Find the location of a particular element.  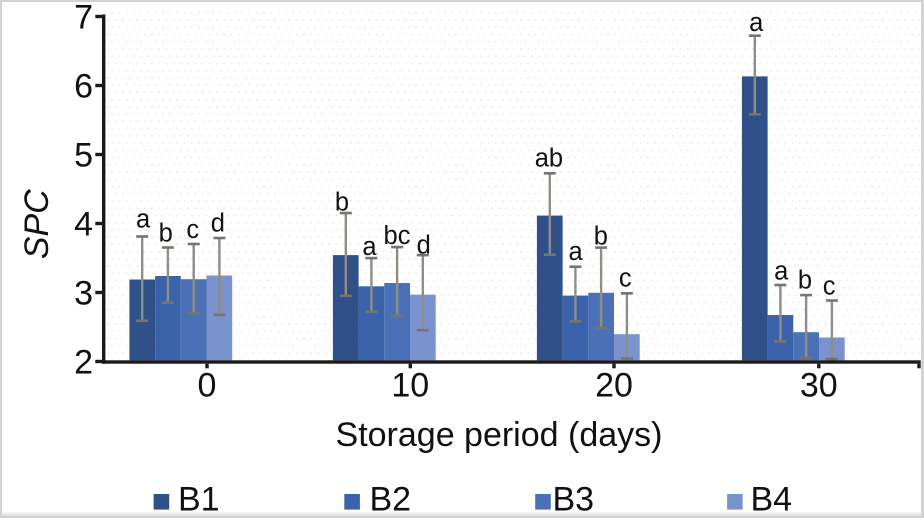

svg-text: 0 is located at coordinates (207, 386).